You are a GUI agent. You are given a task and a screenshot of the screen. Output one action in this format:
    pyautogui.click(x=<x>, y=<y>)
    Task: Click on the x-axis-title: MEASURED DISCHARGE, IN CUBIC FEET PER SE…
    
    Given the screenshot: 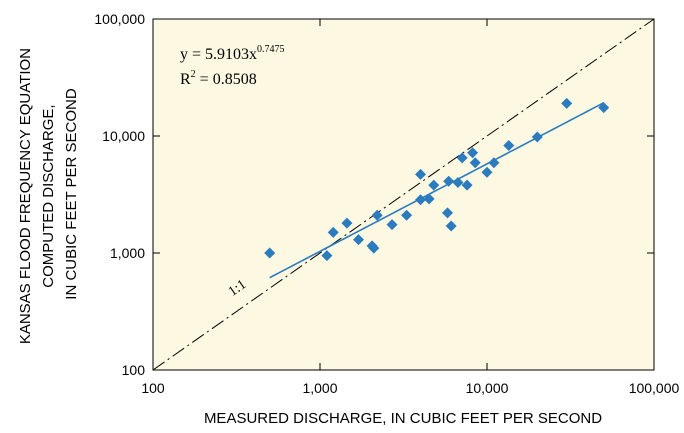 What is the action you would take?
    pyautogui.click(x=403, y=418)
    